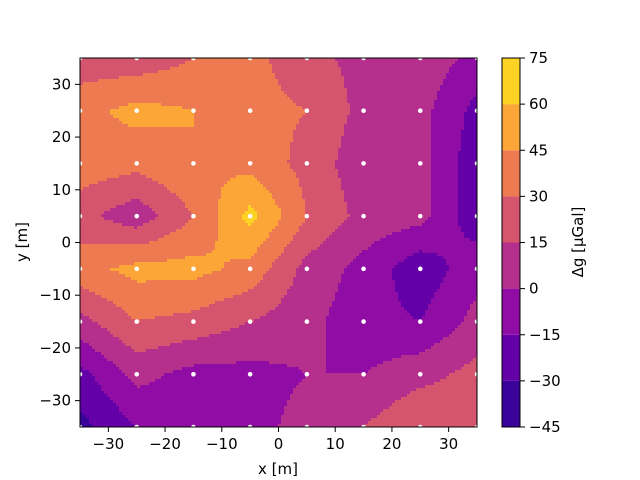  I want to click on y-tick-label: 0, so click(66, 243).